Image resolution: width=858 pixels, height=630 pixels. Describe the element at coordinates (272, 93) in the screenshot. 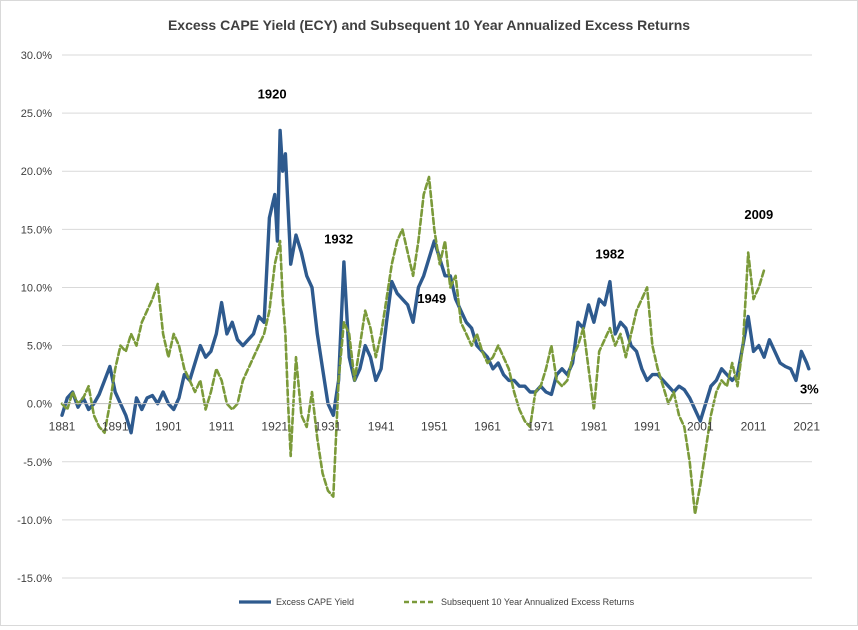

I see `annotation-label: 1920` at that location.